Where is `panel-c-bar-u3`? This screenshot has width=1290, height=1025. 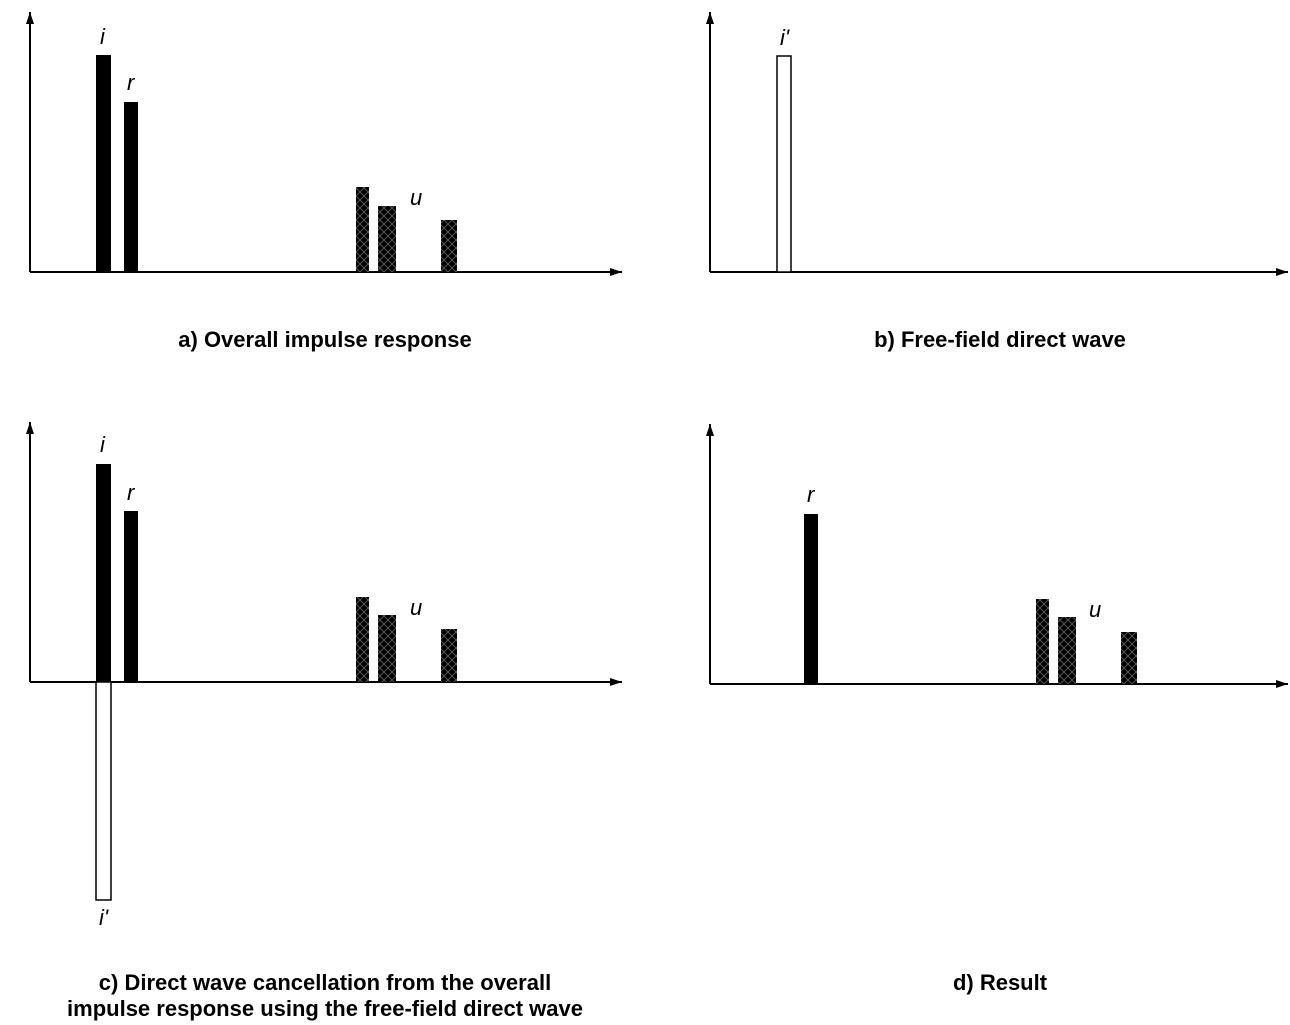 panel-c-bar-u3 is located at coordinates (449, 655).